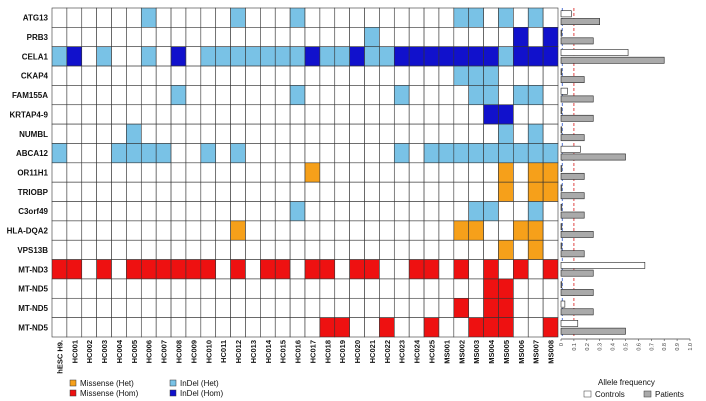 This screenshot has height=401, width=706. I want to click on frequency-tick-label: 0.1, so click(575, 347).